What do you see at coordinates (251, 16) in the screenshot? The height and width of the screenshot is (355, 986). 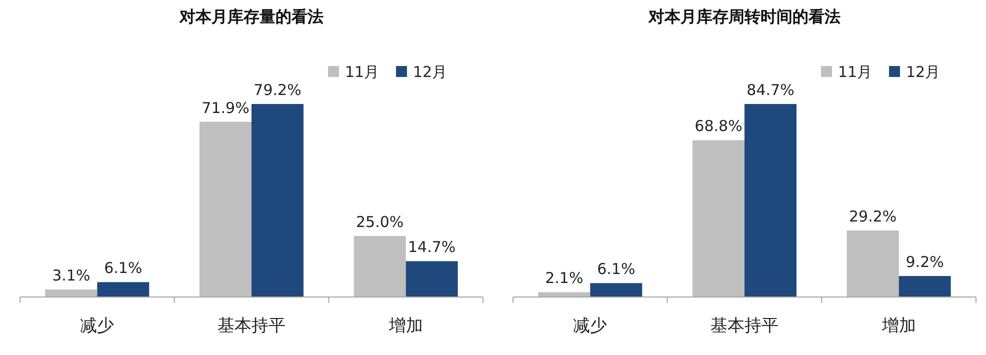 I see `chart-title: 对本月库存量的看法` at bounding box center [251, 16].